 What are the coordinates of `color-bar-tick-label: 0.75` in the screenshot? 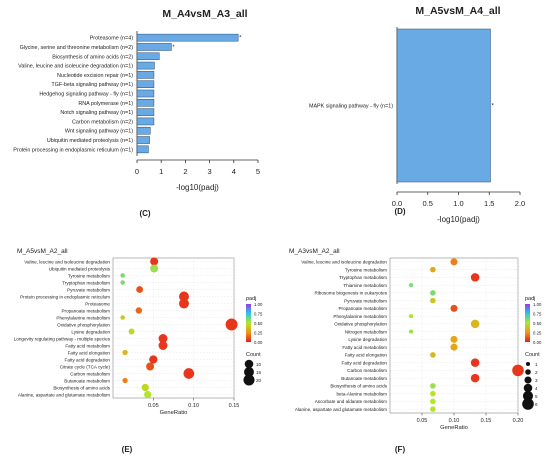 It's located at (258, 314).